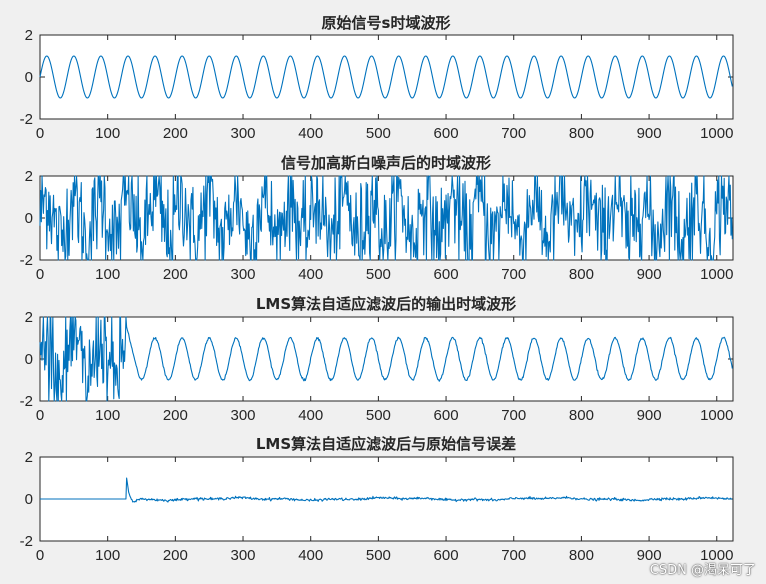 This screenshot has height=584, width=766. What do you see at coordinates (386, 444) in the screenshot?
I see `subplot-4-title: LMS算法自适应滤波后与原始信号误差` at bounding box center [386, 444].